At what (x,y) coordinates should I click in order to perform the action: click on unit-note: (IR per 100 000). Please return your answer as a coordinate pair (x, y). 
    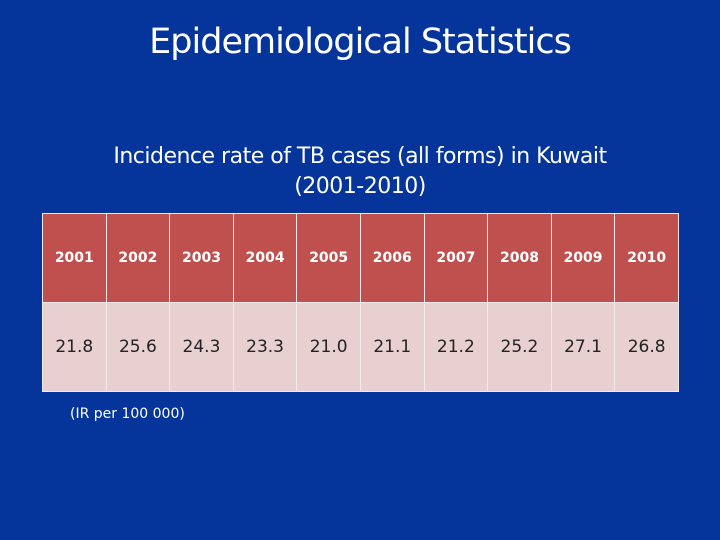
    Looking at the image, I should click on (127, 414).